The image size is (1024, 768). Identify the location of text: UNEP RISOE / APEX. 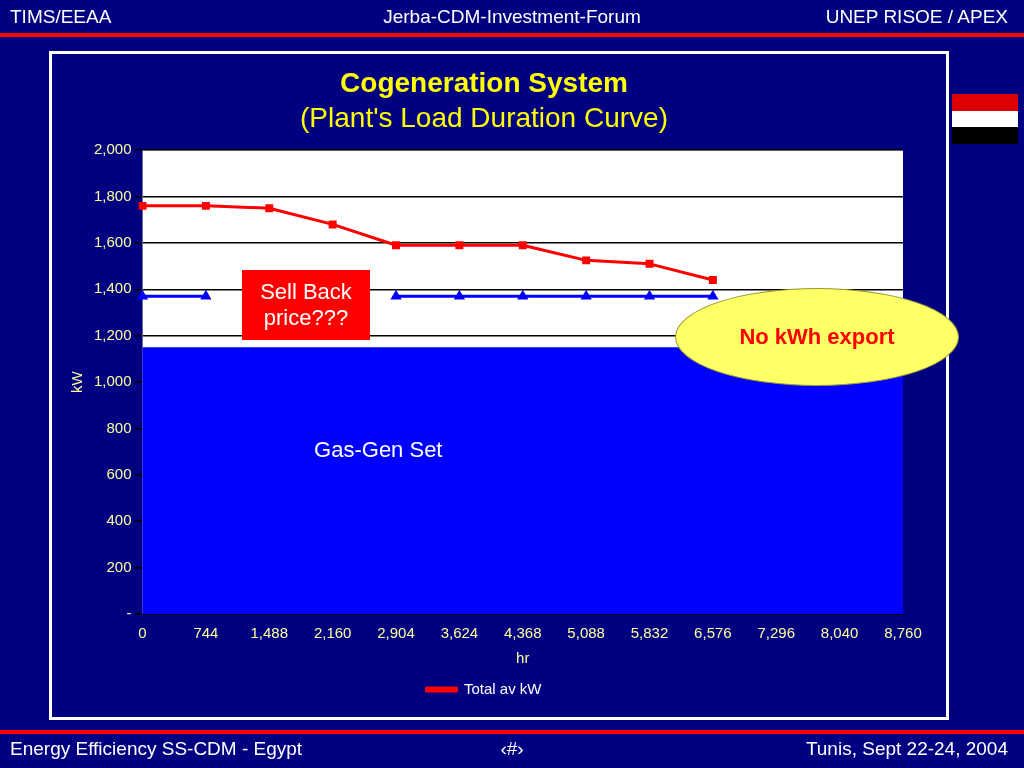
(916, 17).